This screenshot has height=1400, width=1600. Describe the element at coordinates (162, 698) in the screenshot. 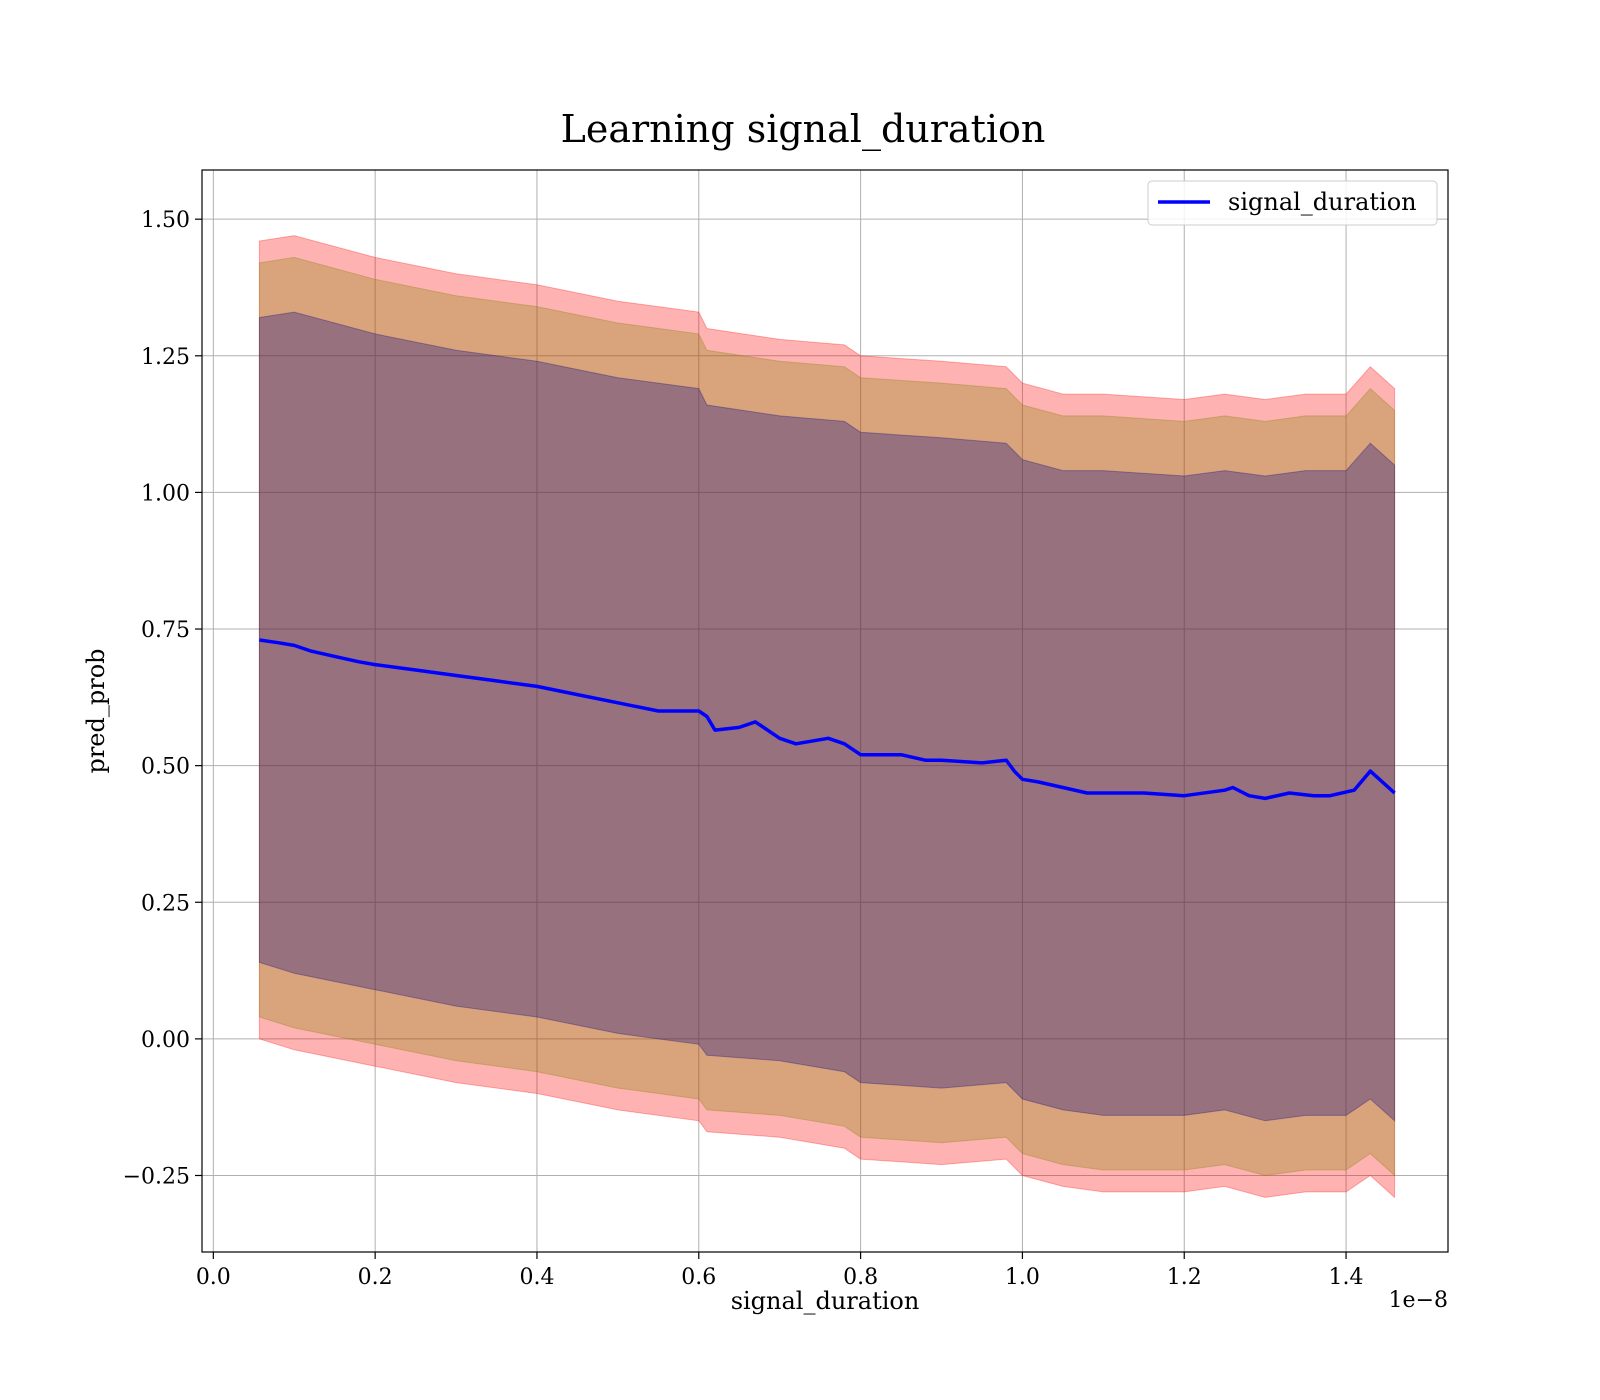

I see `y-axis: −0.25 0.00 0.25 0.50 0.75 1.00 1.25 1.50` at that location.